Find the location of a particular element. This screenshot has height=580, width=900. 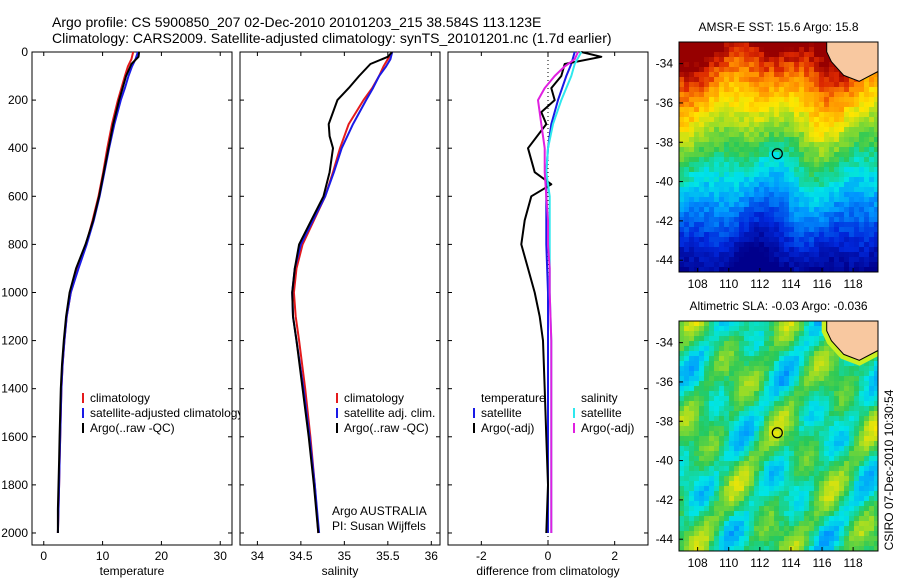

y-tick-label: 400 is located at coordinates (18, 148).